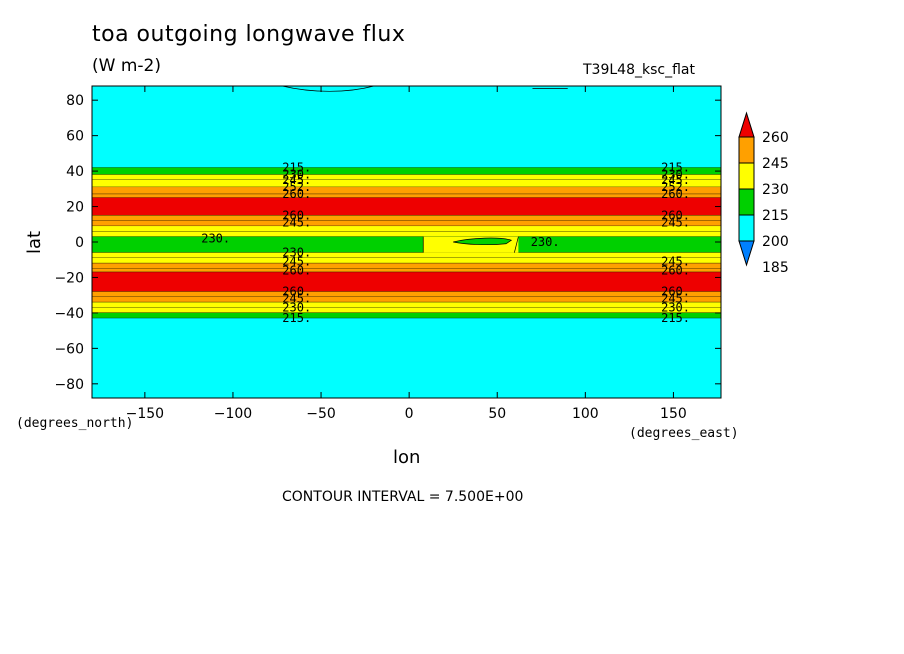  What do you see at coordinates (126, 66) in the screenshot?
I see `chart-units: (W m-2)` at bounding box center [126, 66].